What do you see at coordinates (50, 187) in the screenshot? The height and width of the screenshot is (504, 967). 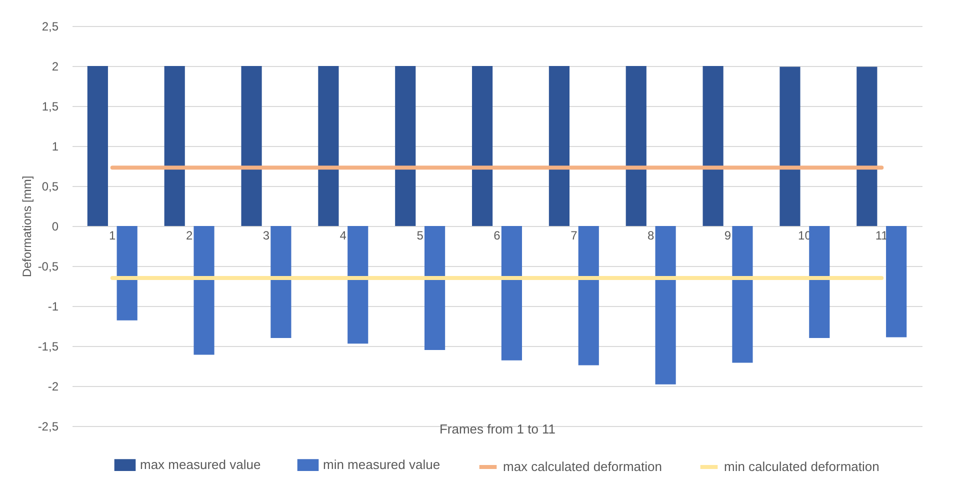 I see `y-tick-label: 0,5` at bounding box center [50, 187].